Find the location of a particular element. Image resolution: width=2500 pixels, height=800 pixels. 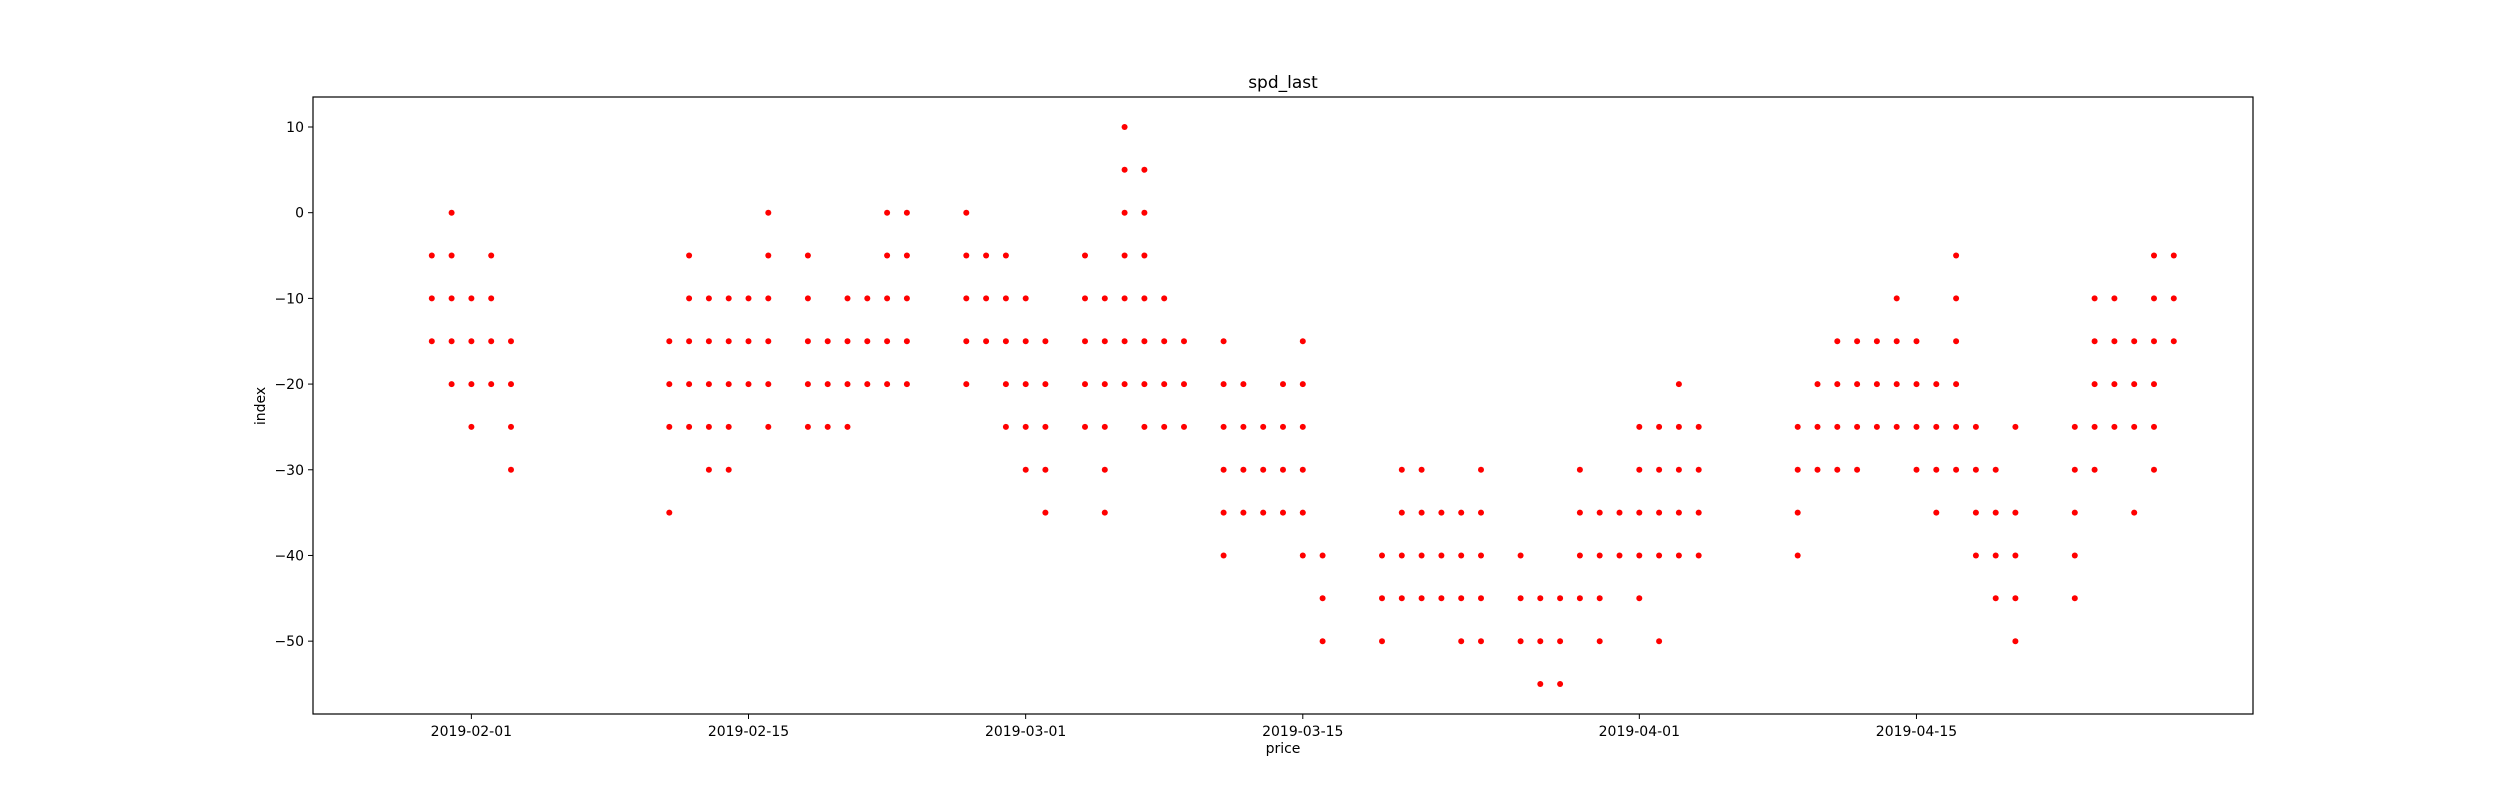

x-axis-label: price is located at coordinates (1283, 749).